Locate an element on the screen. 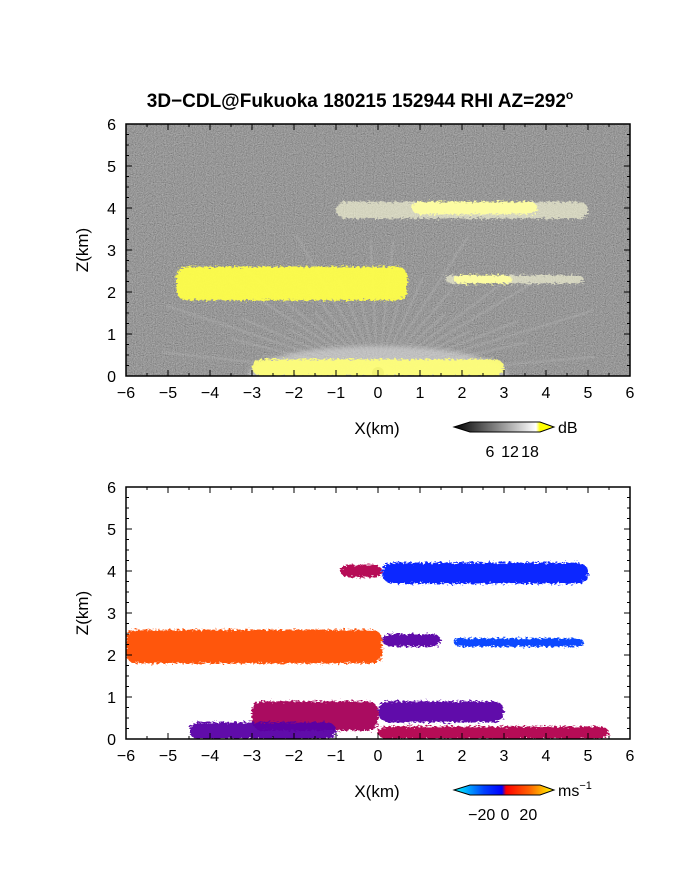 Image resolution: width=680 pixels, height=880 pixels. velocity-colorbar: ms−1 −20 0 20 is located at coordinates (522, 802).